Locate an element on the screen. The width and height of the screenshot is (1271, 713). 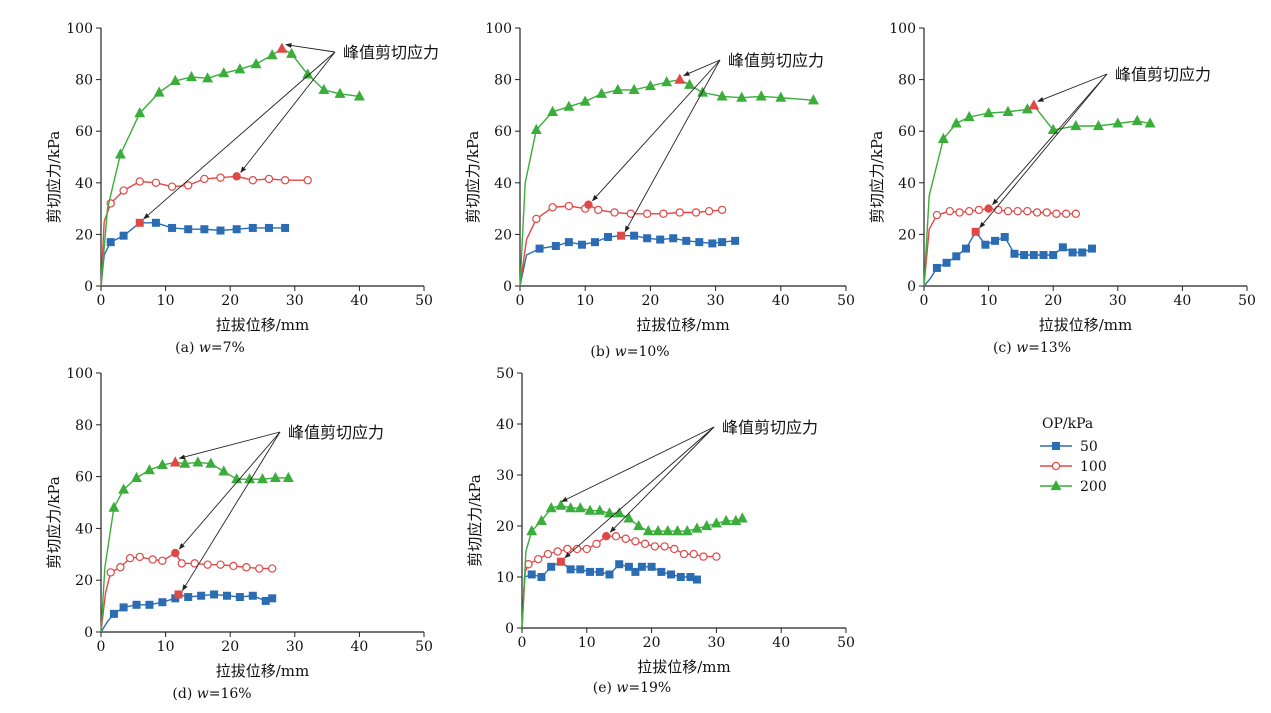
y-tick-label: 80 is located at coordinates (84, 81).